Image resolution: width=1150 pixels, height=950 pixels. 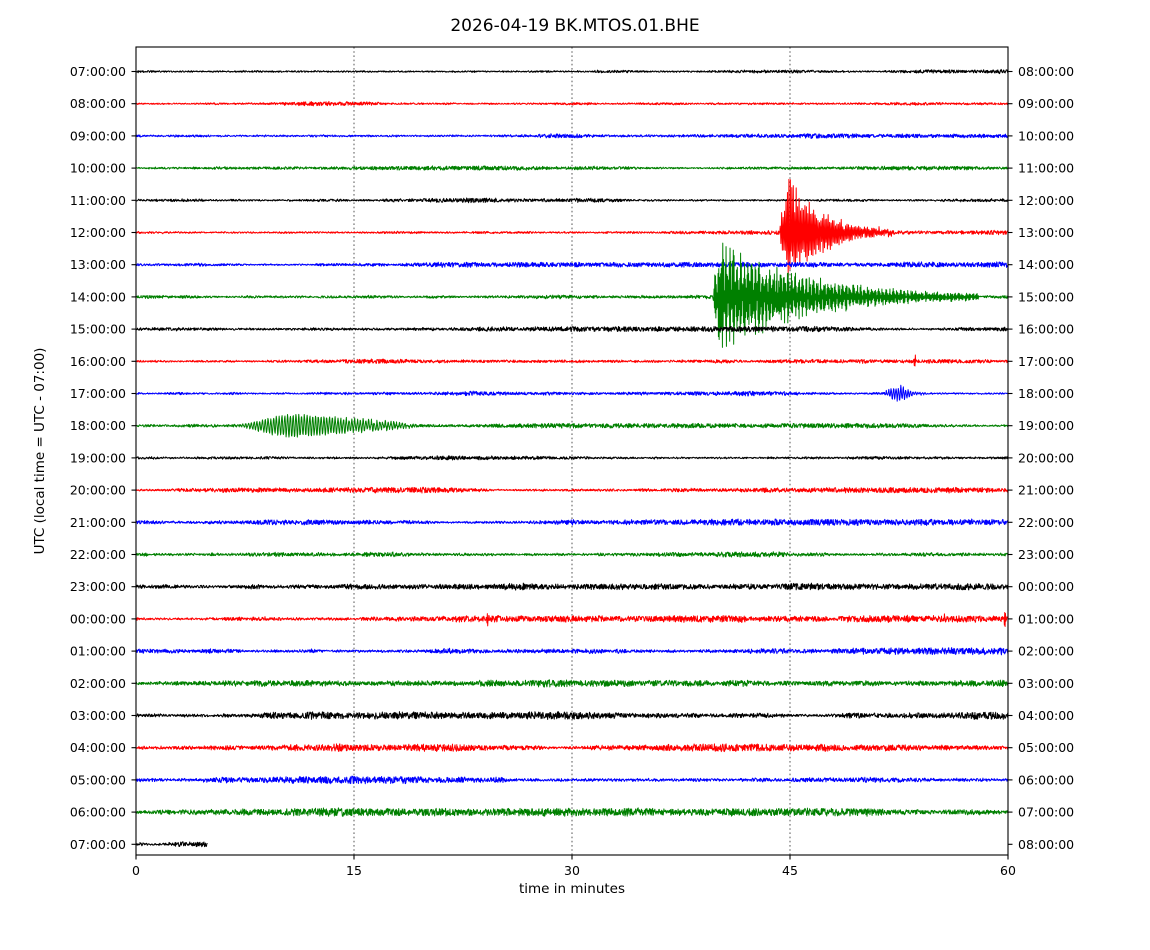 I want to click on right-tick-label-24: 08:00:00, so click(x=1046, y=844).